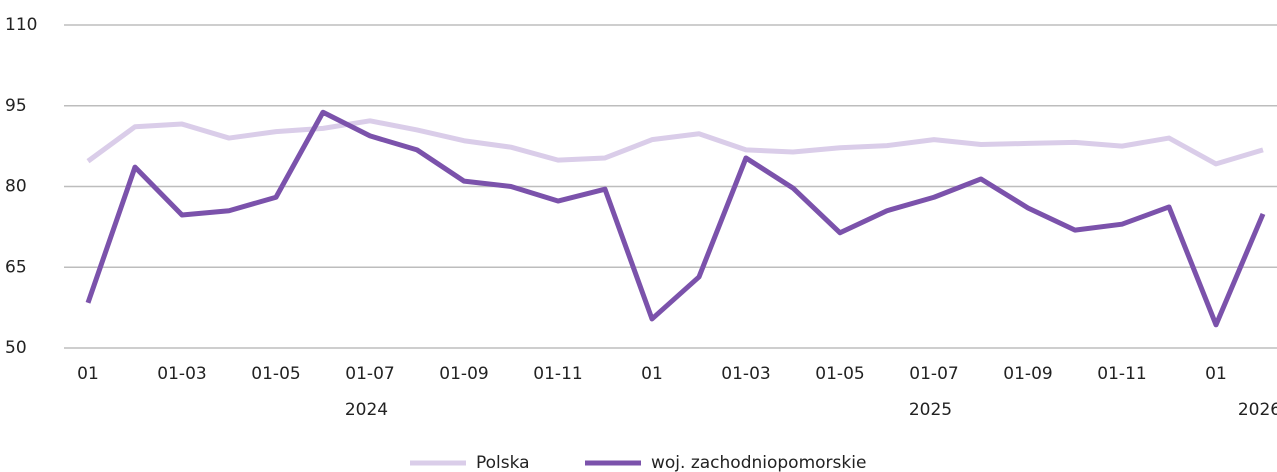  Describe the element at coordinates (675, 142) in the screenshot. I see `series-line` at that location.